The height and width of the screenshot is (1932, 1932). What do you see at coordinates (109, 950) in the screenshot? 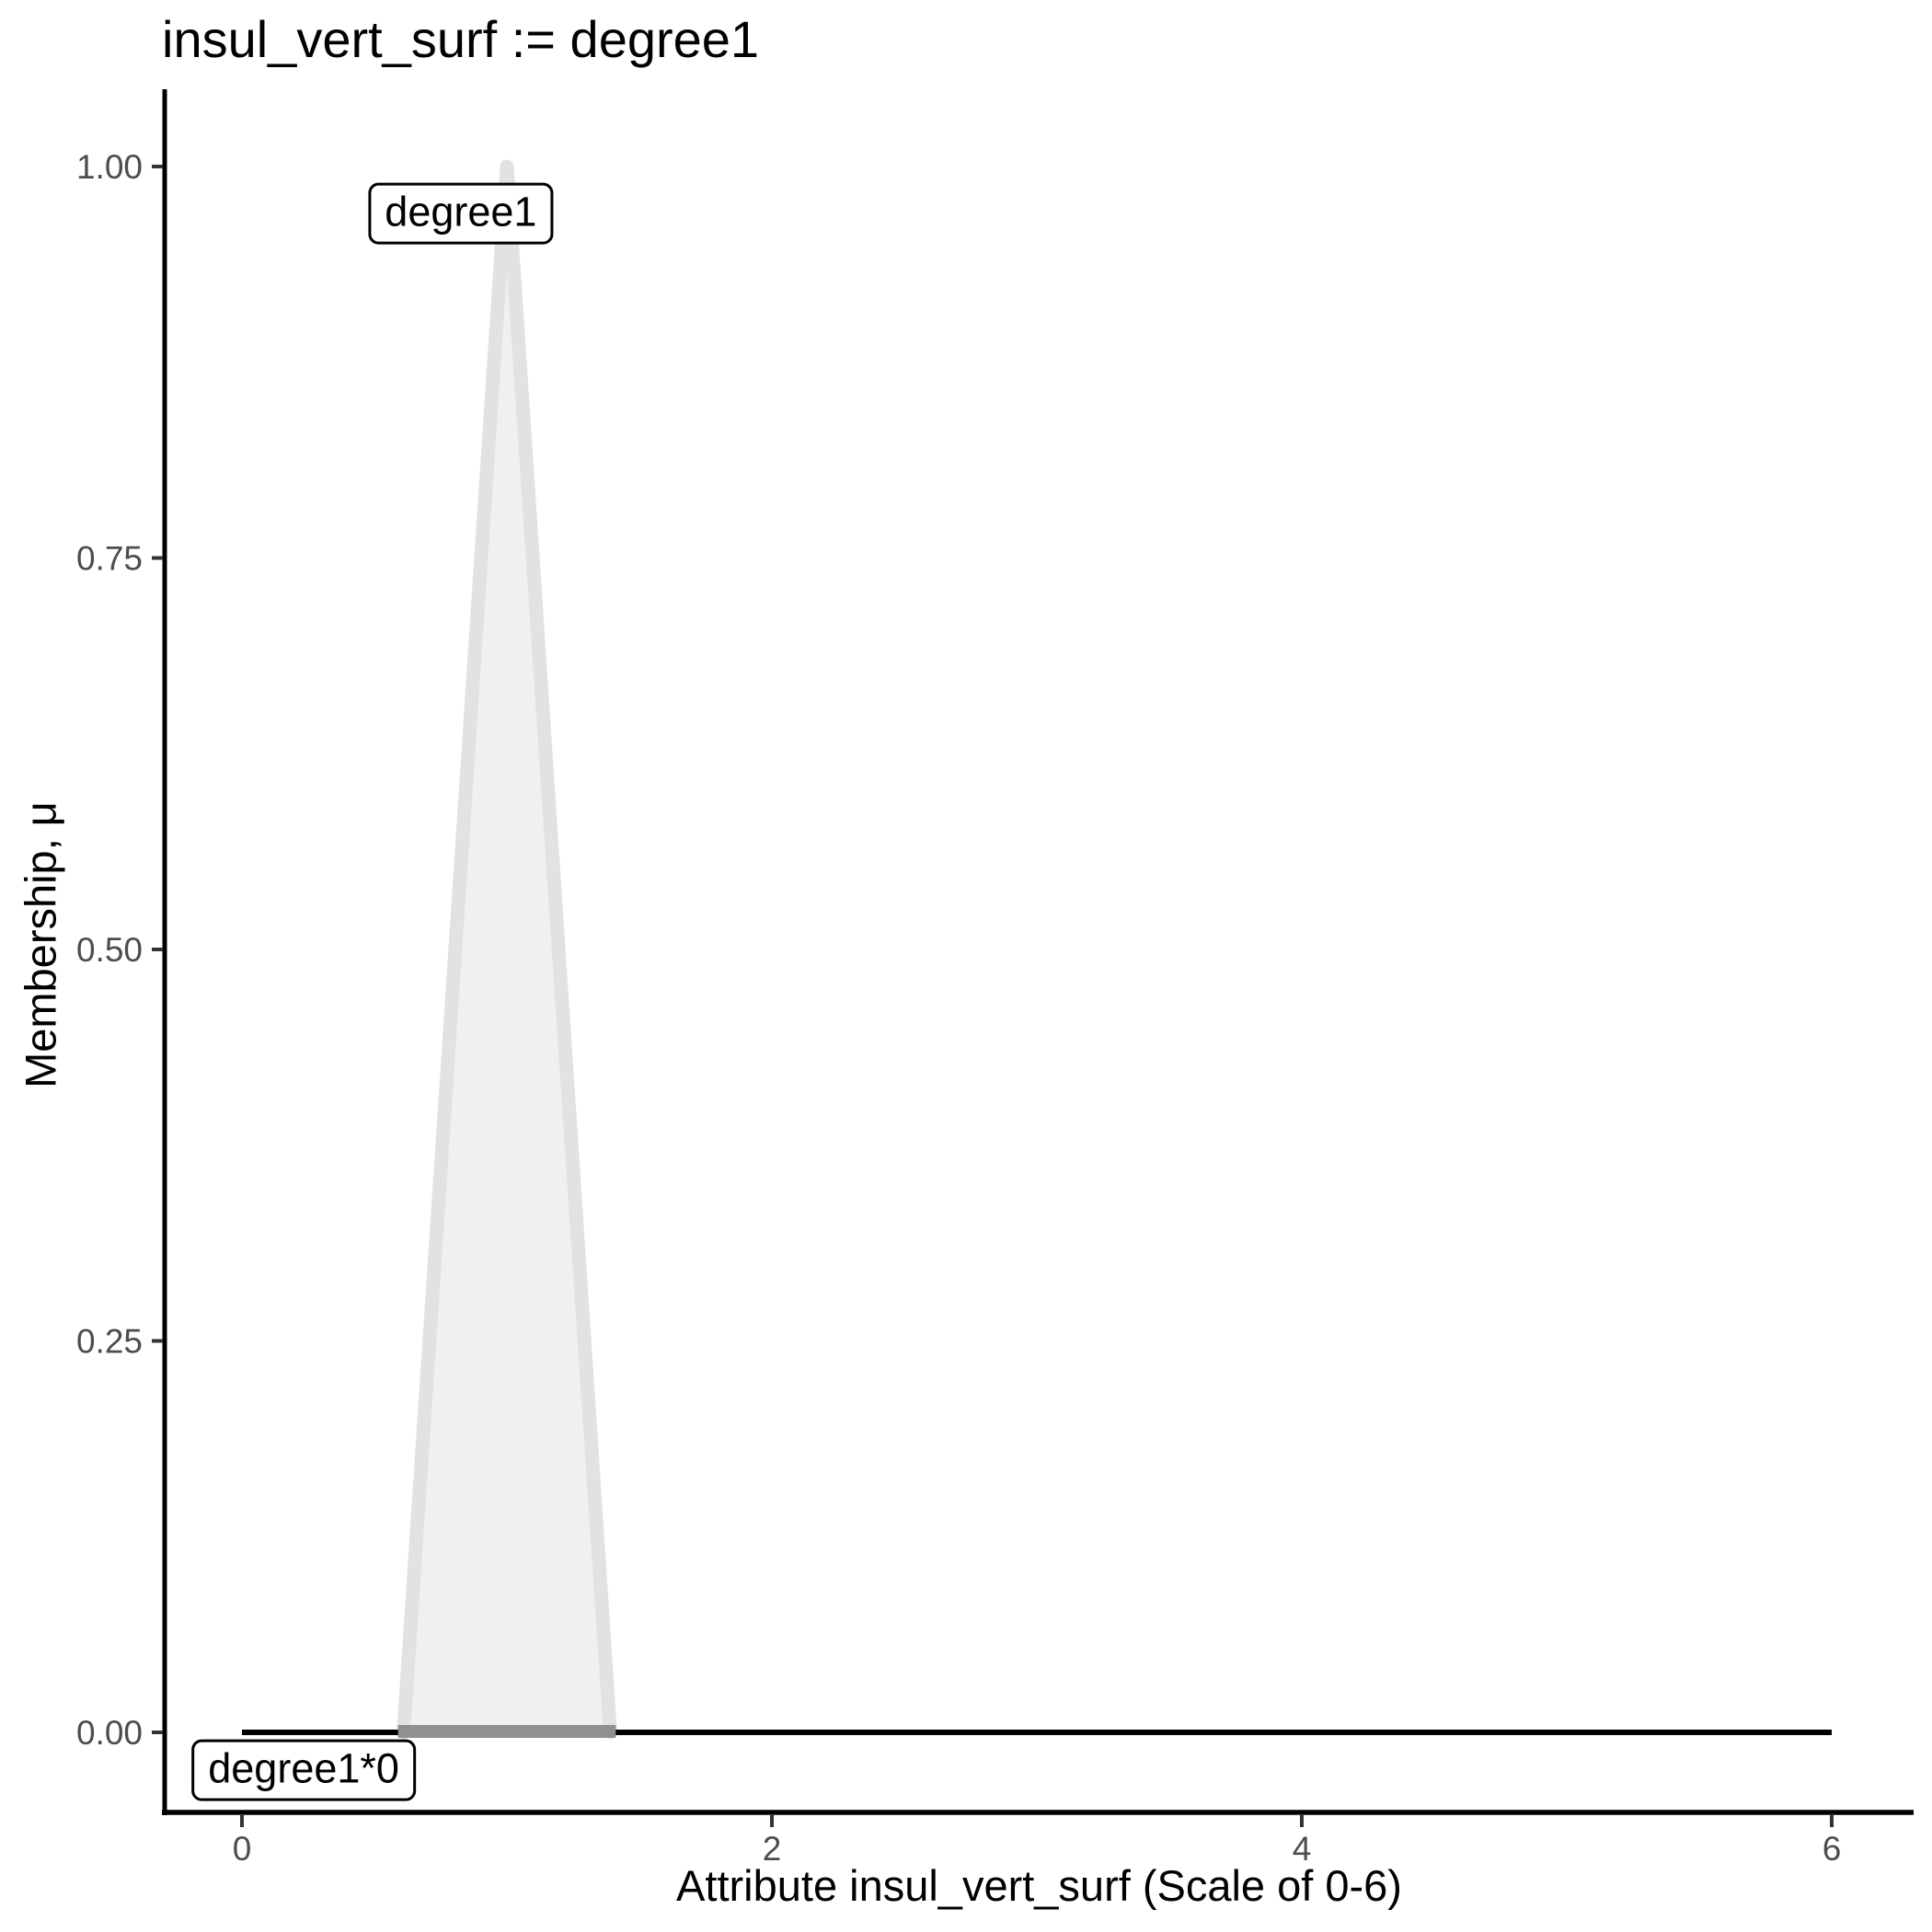
I see `y-tick-label: 0.50` at bounding box center [109, 950].